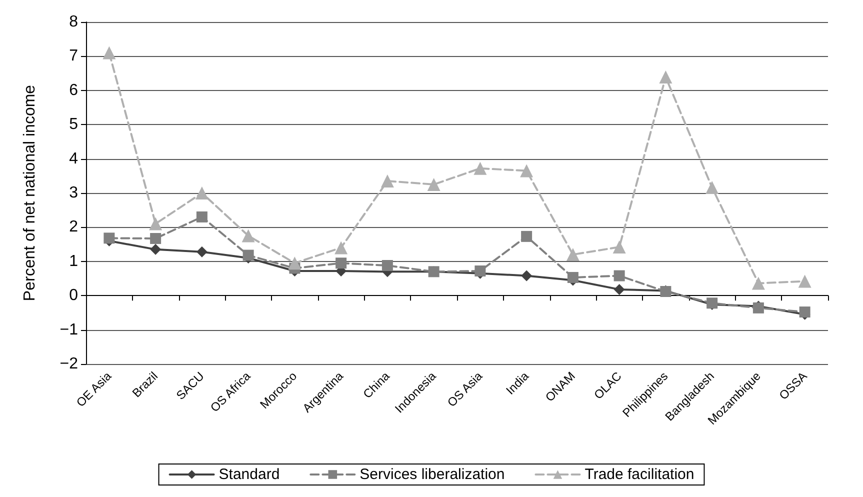  I want to click on y-tick-label: 2, so click(73, 227).